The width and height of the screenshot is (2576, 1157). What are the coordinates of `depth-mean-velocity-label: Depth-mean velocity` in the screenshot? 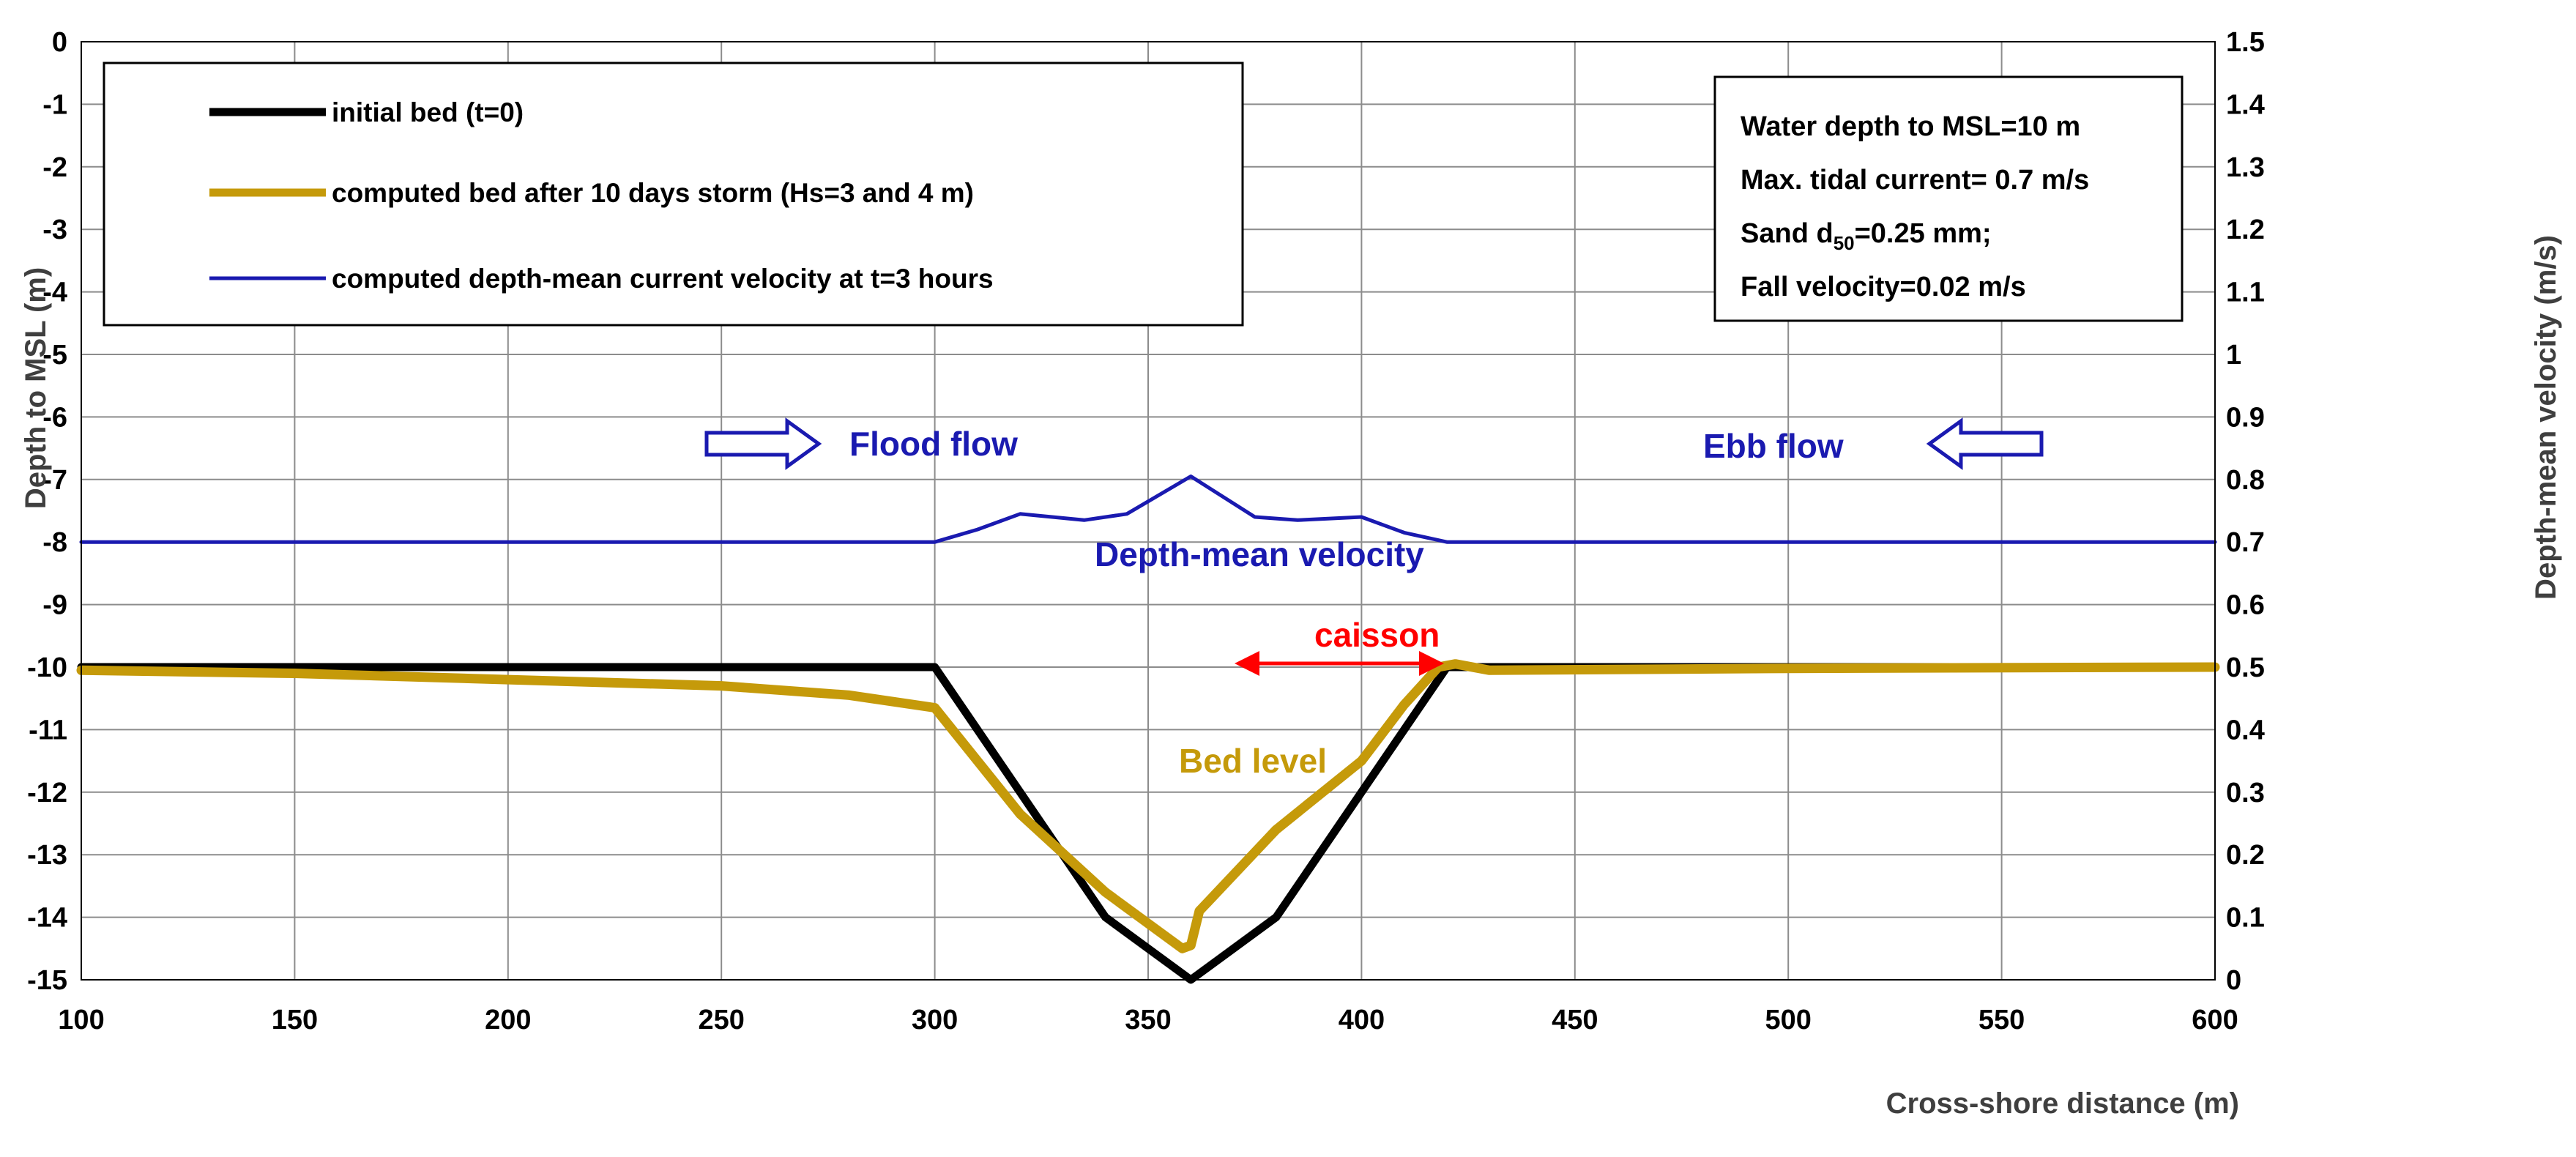 It's located at (1259, 554).